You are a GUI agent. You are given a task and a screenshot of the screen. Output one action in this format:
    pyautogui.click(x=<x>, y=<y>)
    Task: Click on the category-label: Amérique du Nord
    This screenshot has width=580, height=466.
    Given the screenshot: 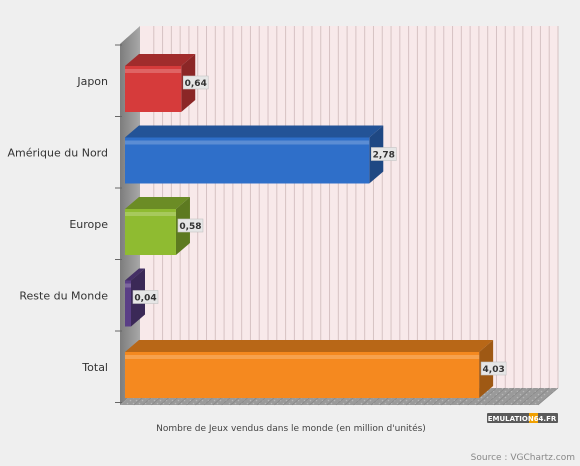 What is the action you would take?
    pyautogui.click(x=57, y=153)
    